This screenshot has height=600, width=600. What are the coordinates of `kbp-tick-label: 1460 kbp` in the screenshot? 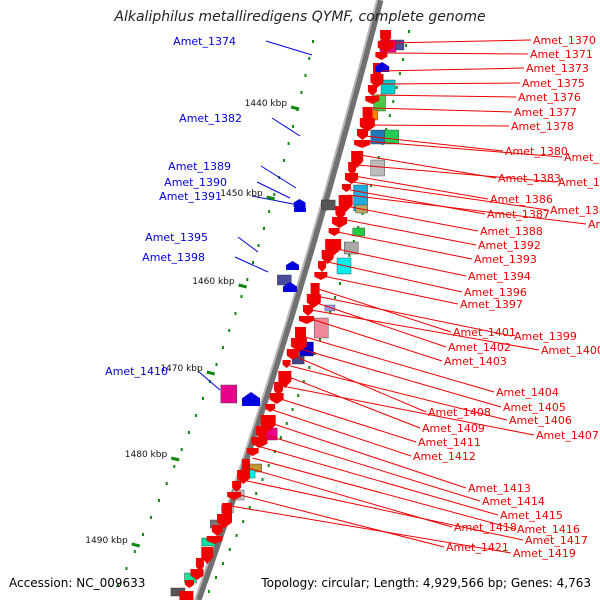 It's located at (213, 282).